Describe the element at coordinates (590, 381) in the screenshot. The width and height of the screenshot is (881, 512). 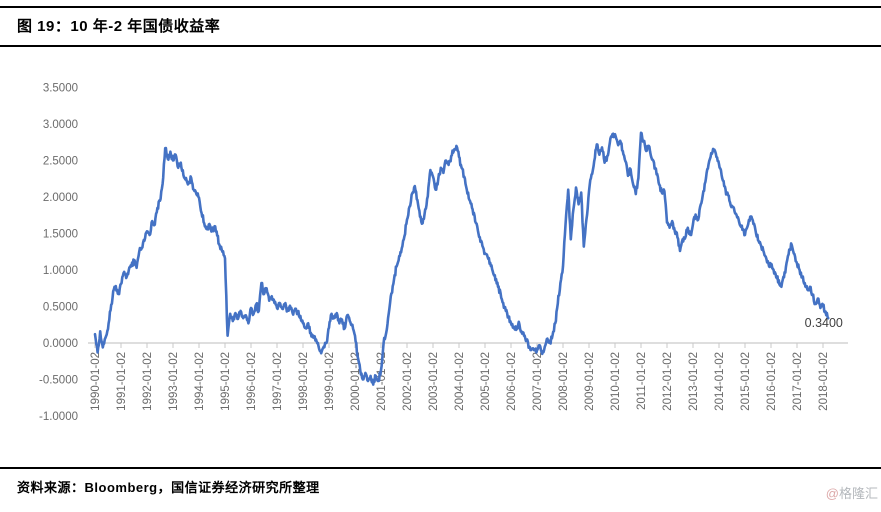
I see `x-tick-label: 2009-01-02` at that location.